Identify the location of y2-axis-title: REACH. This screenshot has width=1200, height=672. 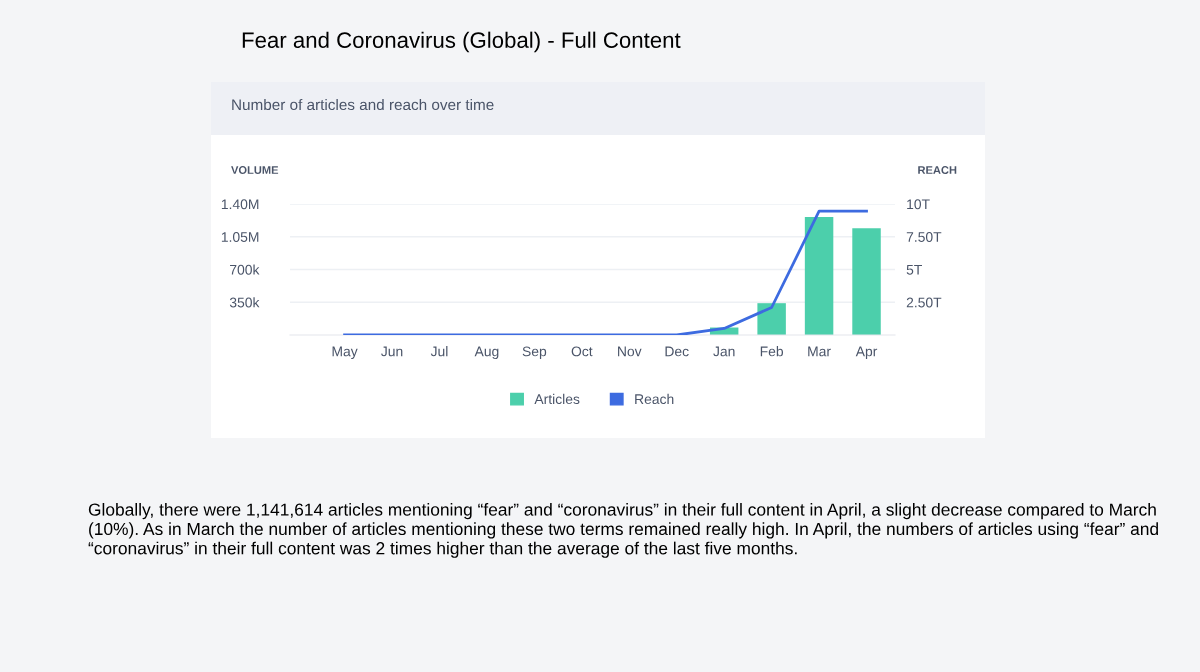
(937, 170).